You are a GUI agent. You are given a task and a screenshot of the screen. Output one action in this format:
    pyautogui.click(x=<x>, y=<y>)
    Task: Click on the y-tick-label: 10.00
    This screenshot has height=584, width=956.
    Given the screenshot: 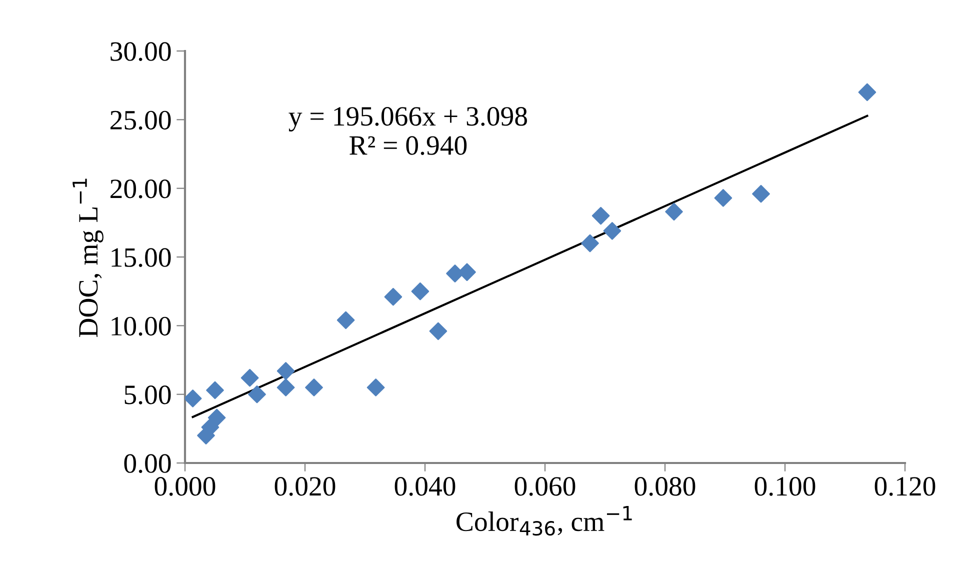 What is the action you would take?
    pyautogui.click(x=141, y=326)
    